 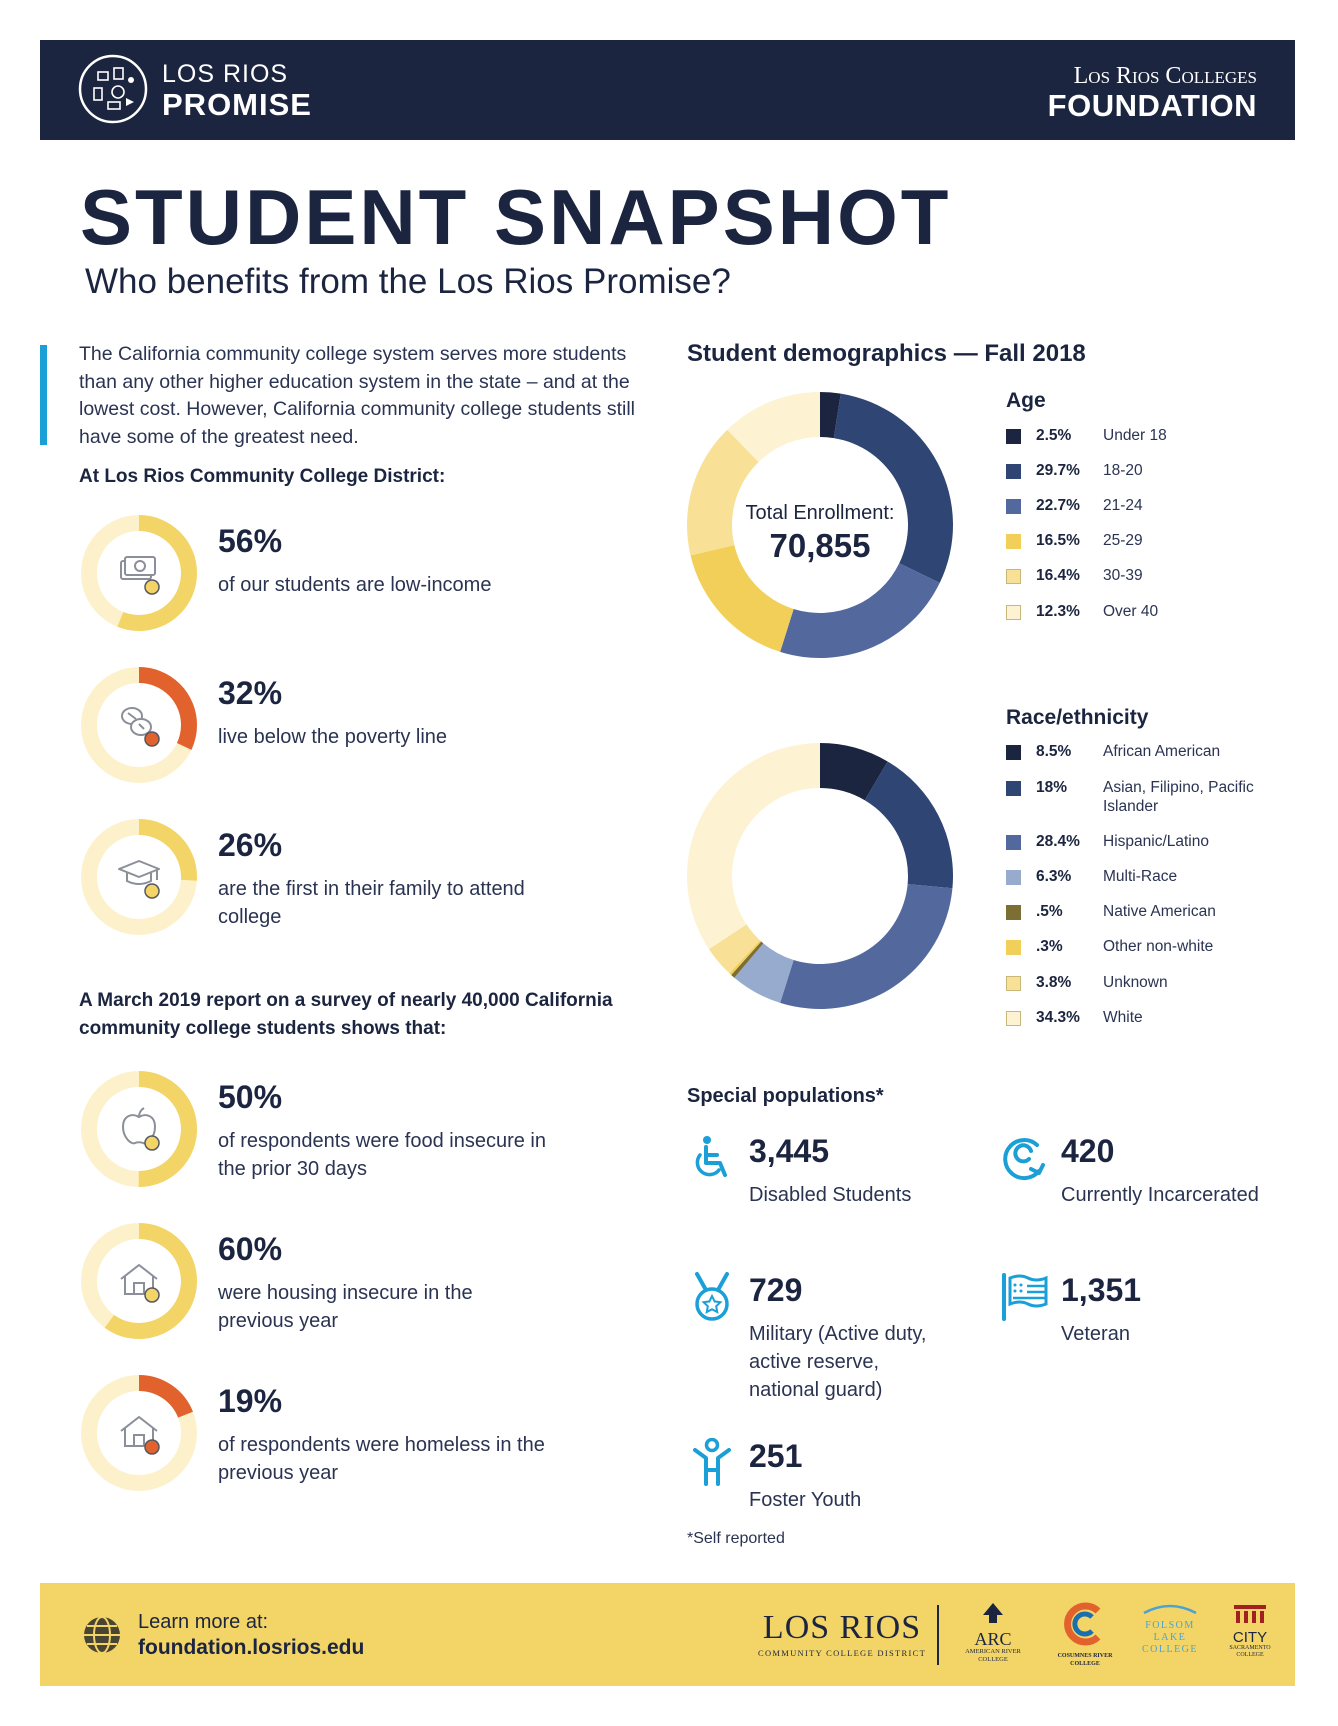 I want to click on stat-percent: 19%, so click(x=250, y=1401).